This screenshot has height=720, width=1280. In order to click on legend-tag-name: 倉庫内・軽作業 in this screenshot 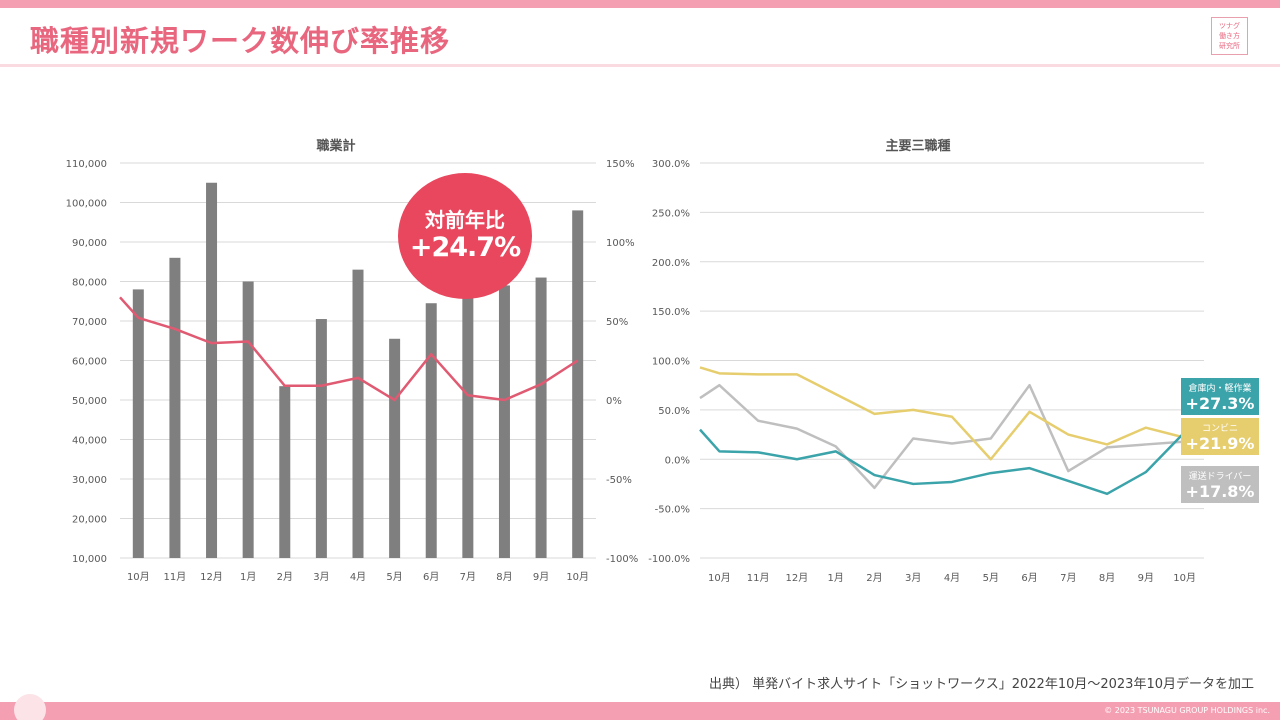, I will do `click(1220, 389)`.